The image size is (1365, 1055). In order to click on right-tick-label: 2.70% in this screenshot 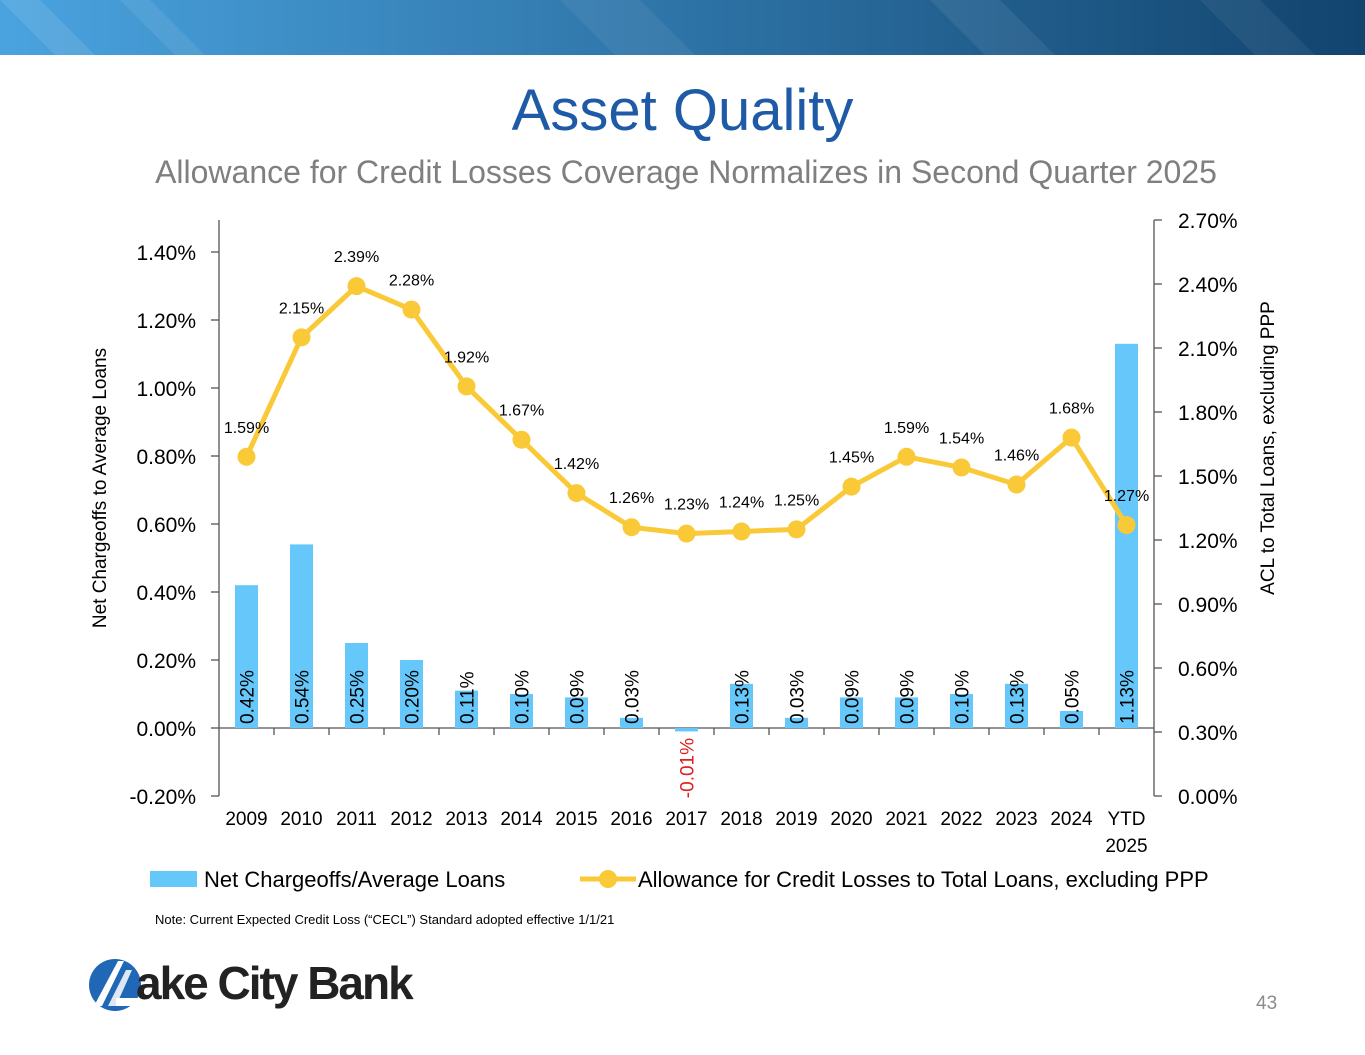, I will do `click(1208, 221)`.